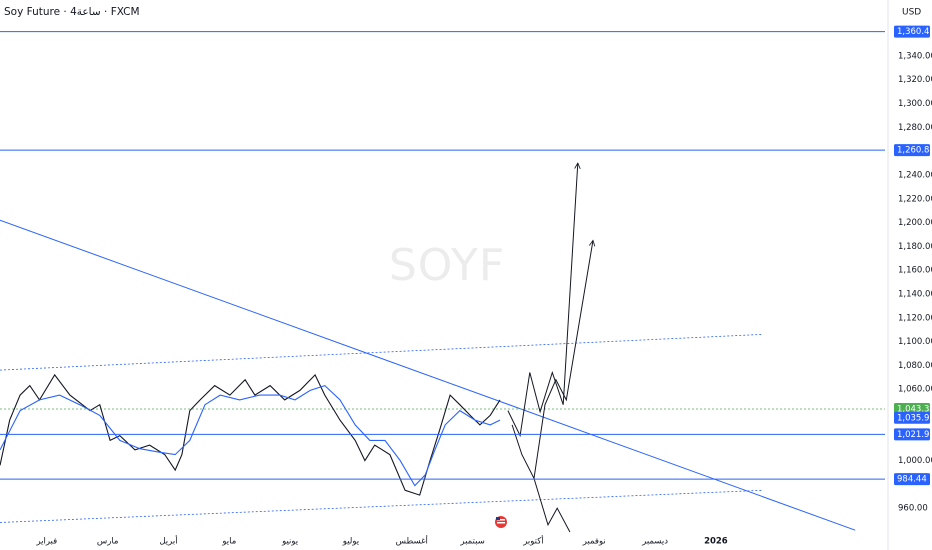  What do you see at coordinates (915, 128) in the screenshot?
I see `y-tick-label: 1,280.00` at bounding box center [915, 128].